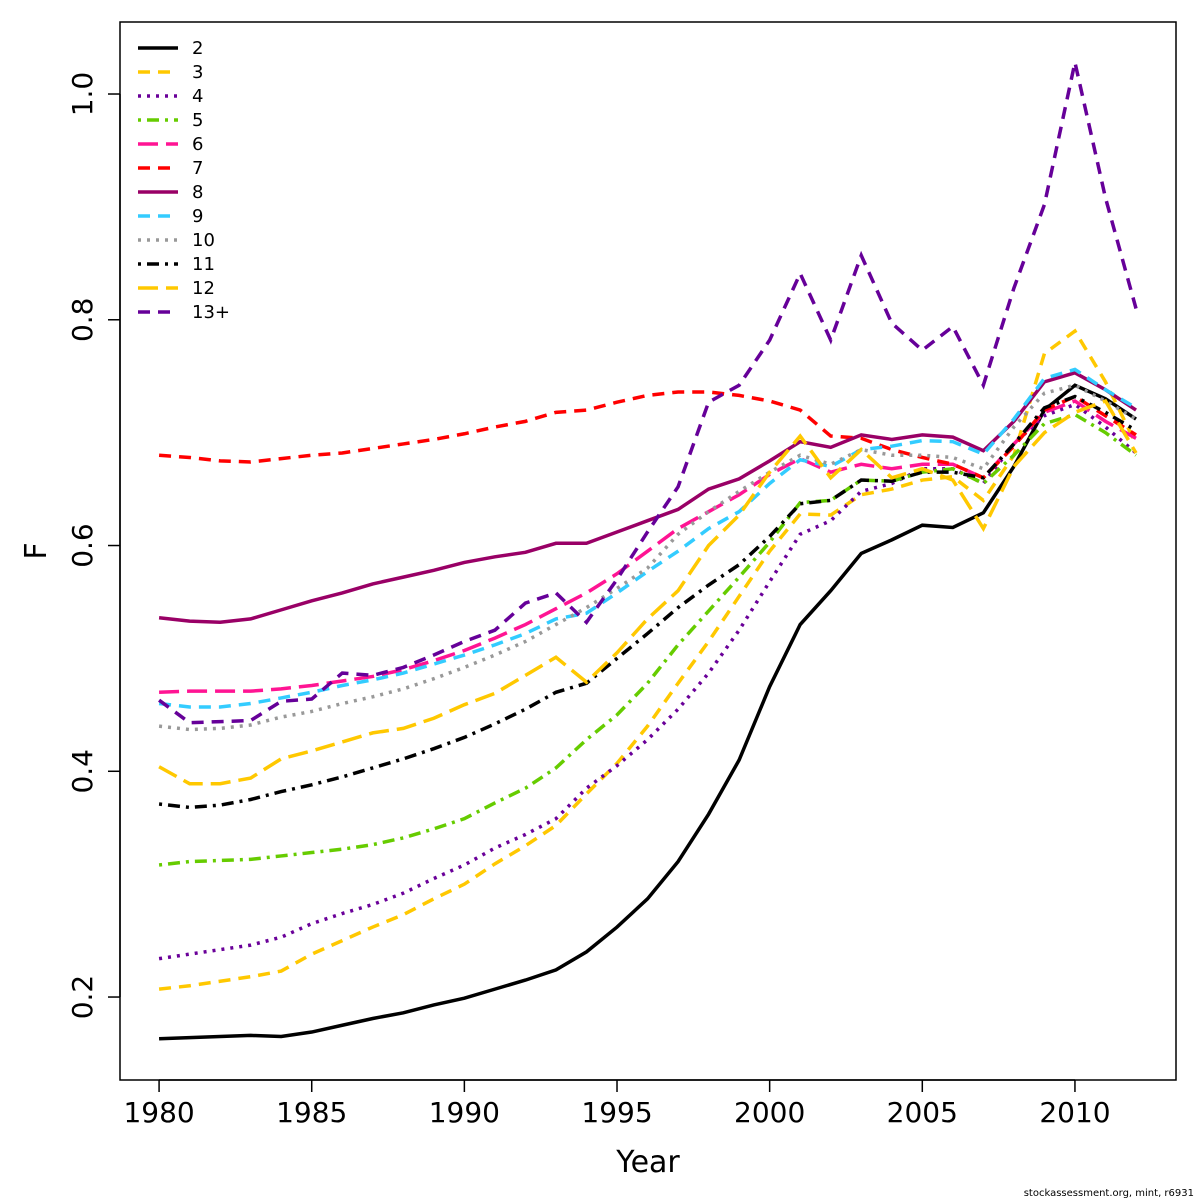 The height and width of the screenshot is (1200, 1200). I want to click on y-tick-label: 0.8, so click(82, 320).